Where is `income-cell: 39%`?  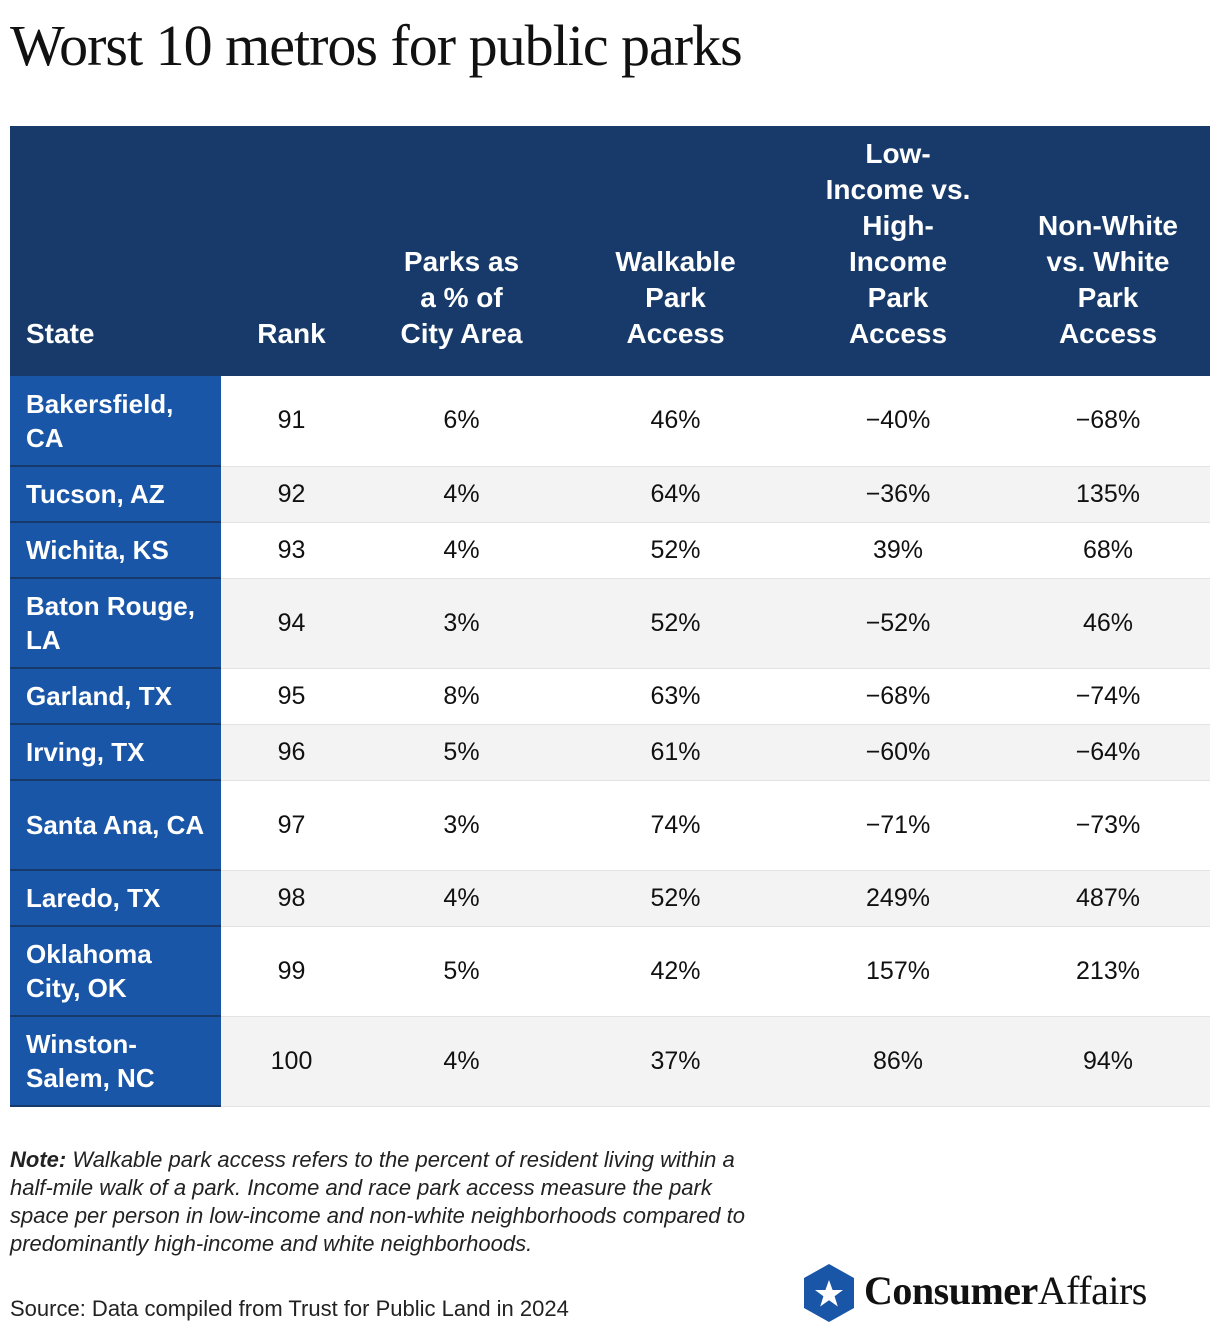 income-cell: 39% is located at coordinates (898, 550).